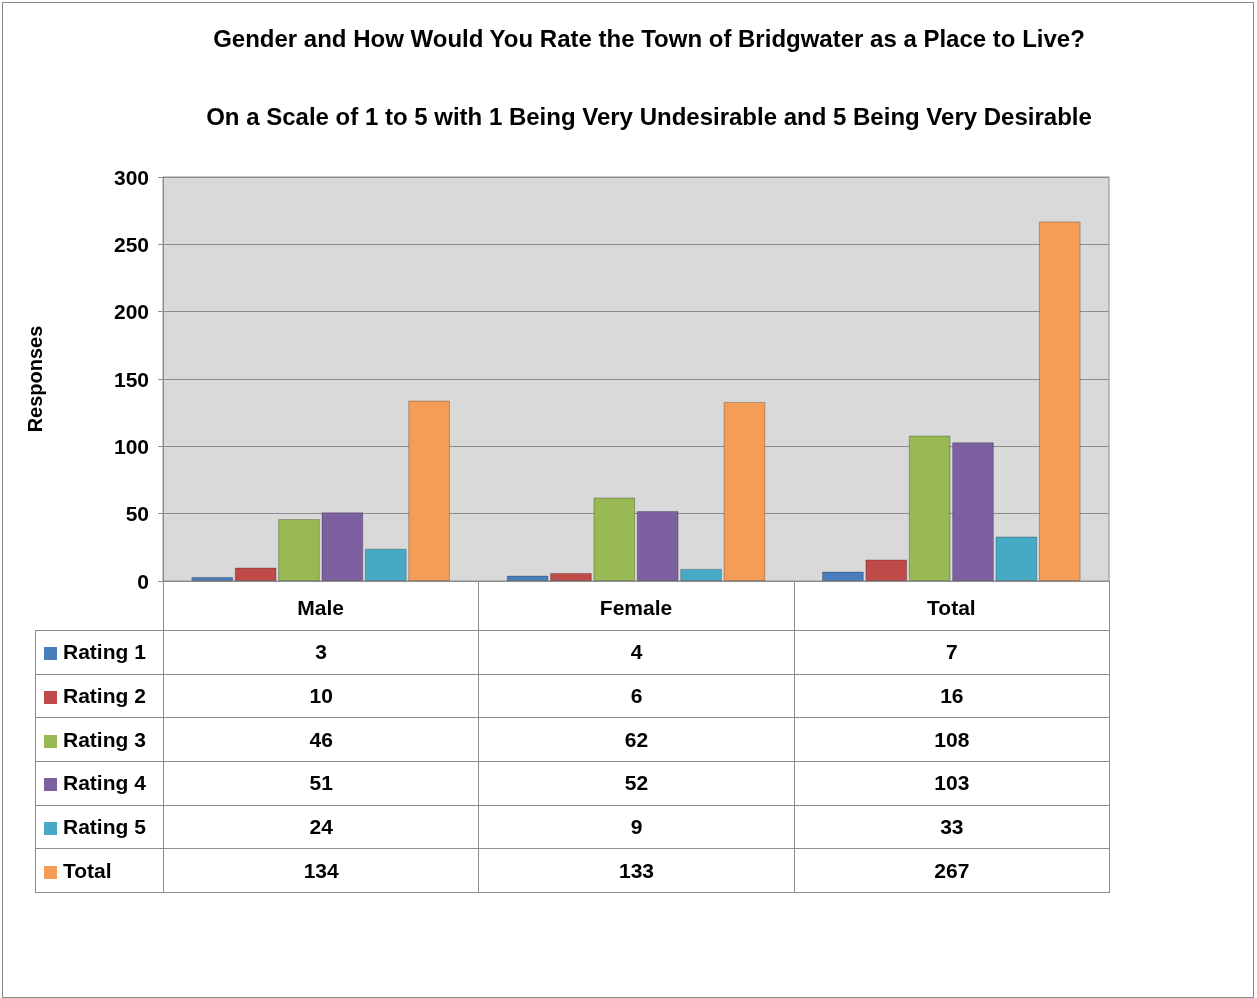  Describe the element at coordinates (131, 312) in the screenshot. I see `y-tick-label: 200` at that location.